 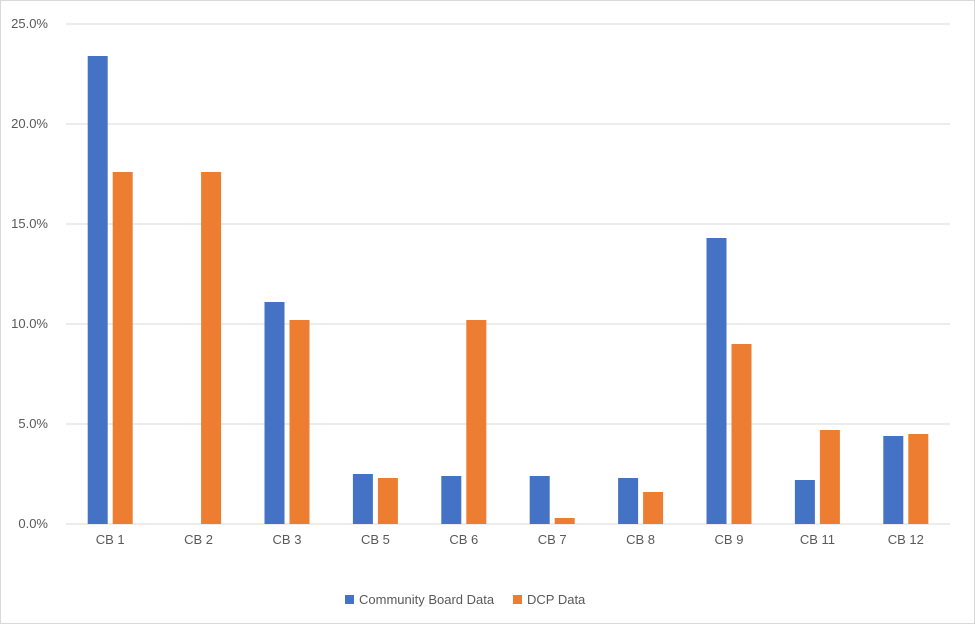 What do you see at coordinates (427, 599) in the screenshot?
I see `legend-label: Community Board Data` at bounding box center [427, 599].